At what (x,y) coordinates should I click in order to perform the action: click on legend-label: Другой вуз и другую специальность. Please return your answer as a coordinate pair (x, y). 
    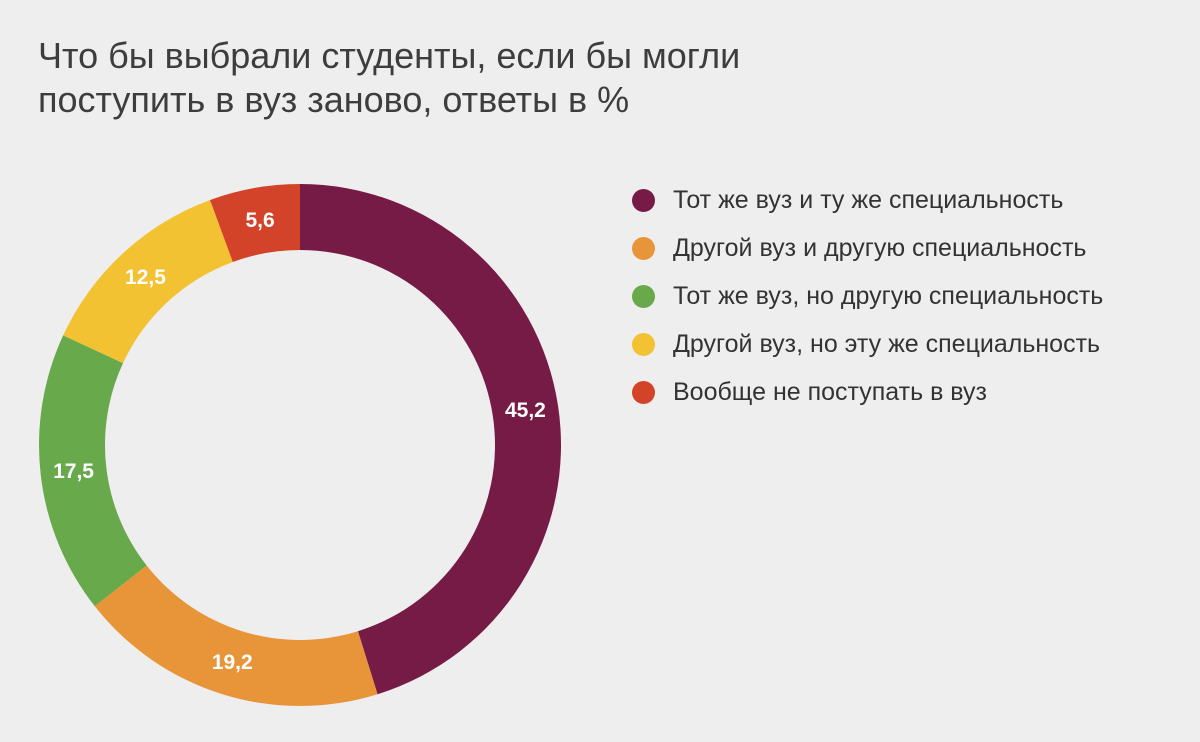
    Looking at the image, I should click on (880, 247).